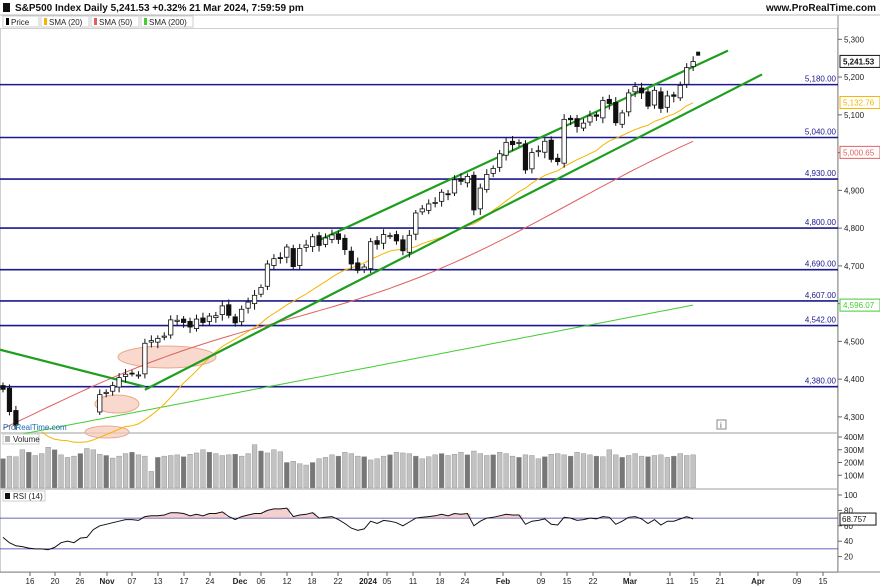 Image resolution: width=880 pixels, height=587 pixels. I want to click on x-tick-label: 11, so click(413, 581).